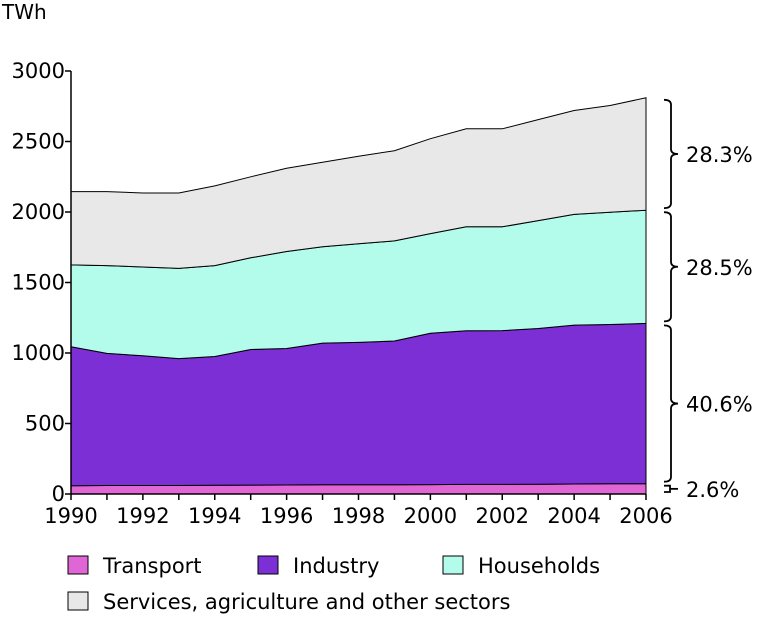  I want to click on share-braces: 28.3% 28.5% 40.6% 2.6%, so click(708, 300).